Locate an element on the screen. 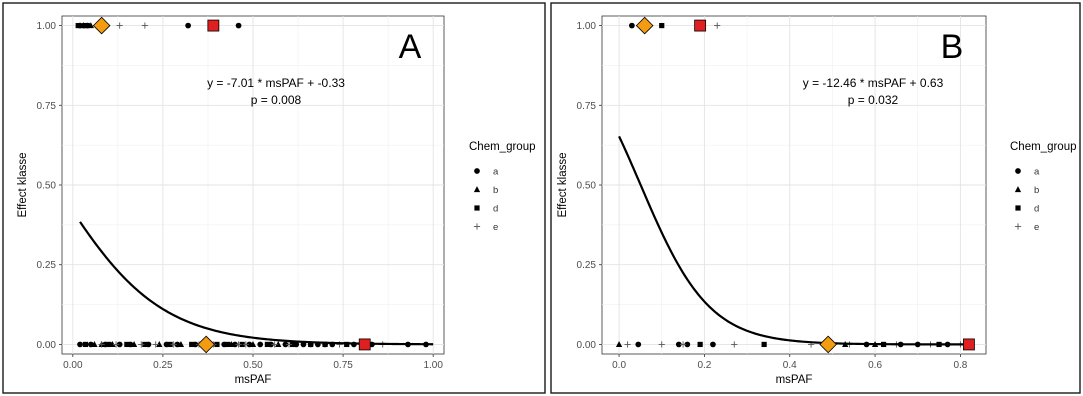 The width and height of the screenshot is (1083, 396). y-tick-label: 0.00 is located at coordinates (47, 345).